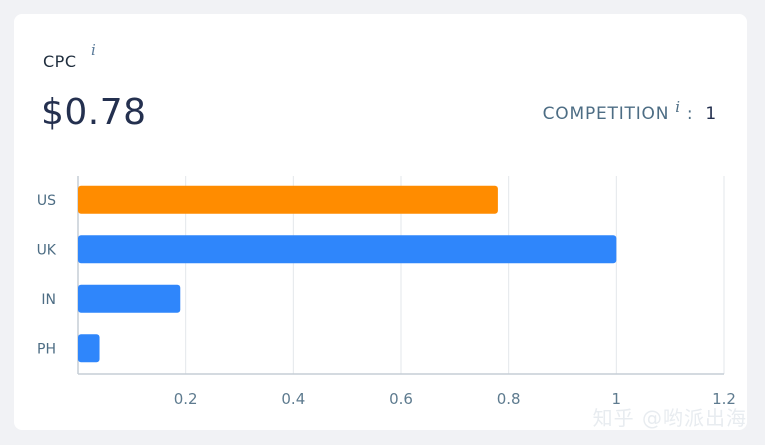  What do you see at coordinates (669, 418) in the screenshot?
I see `watermark: 知乎 @哟派出海` at bounding box center [669, 418].